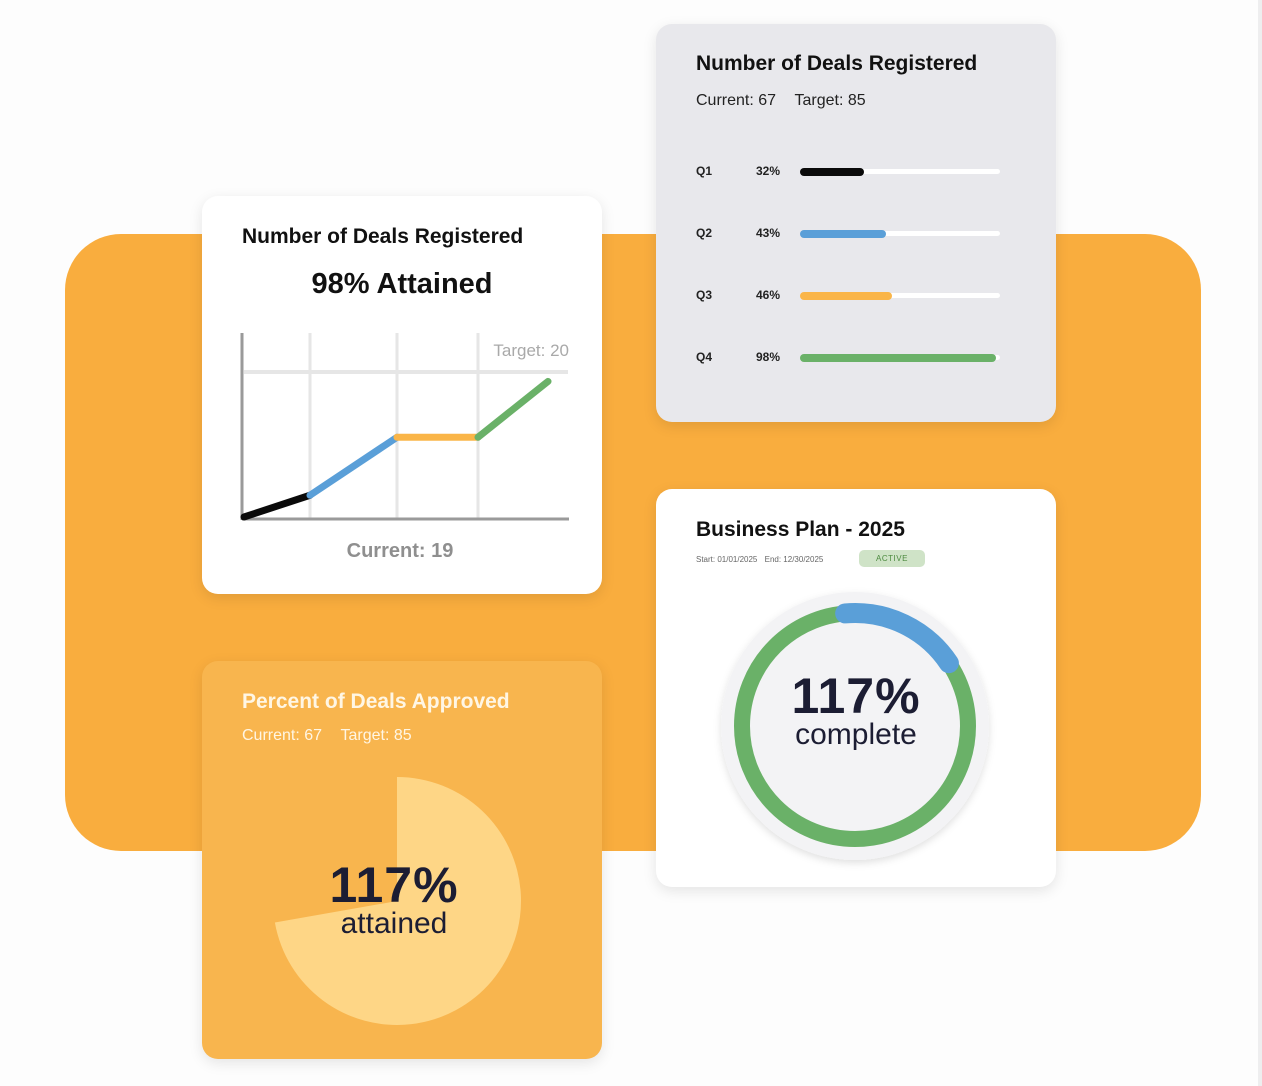 This screenshot has width=1262, height=1086. I want to click on quarter-progress-fill-q2, so click(843, 234).